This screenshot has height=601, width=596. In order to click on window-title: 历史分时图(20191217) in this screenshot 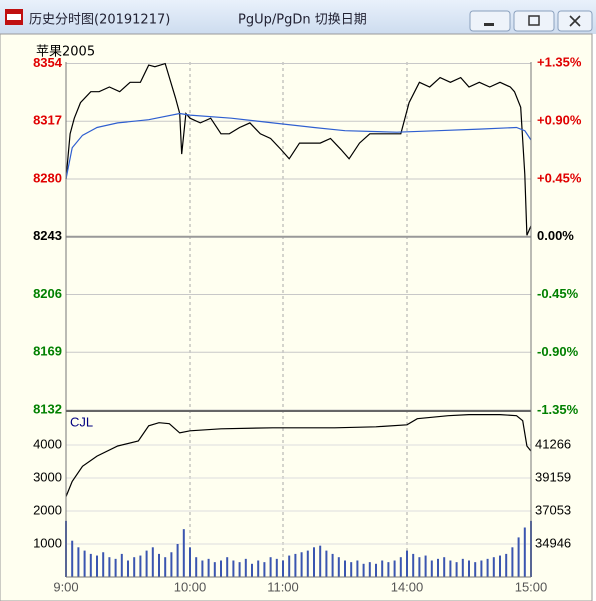, I will do `click(99, 20)`.